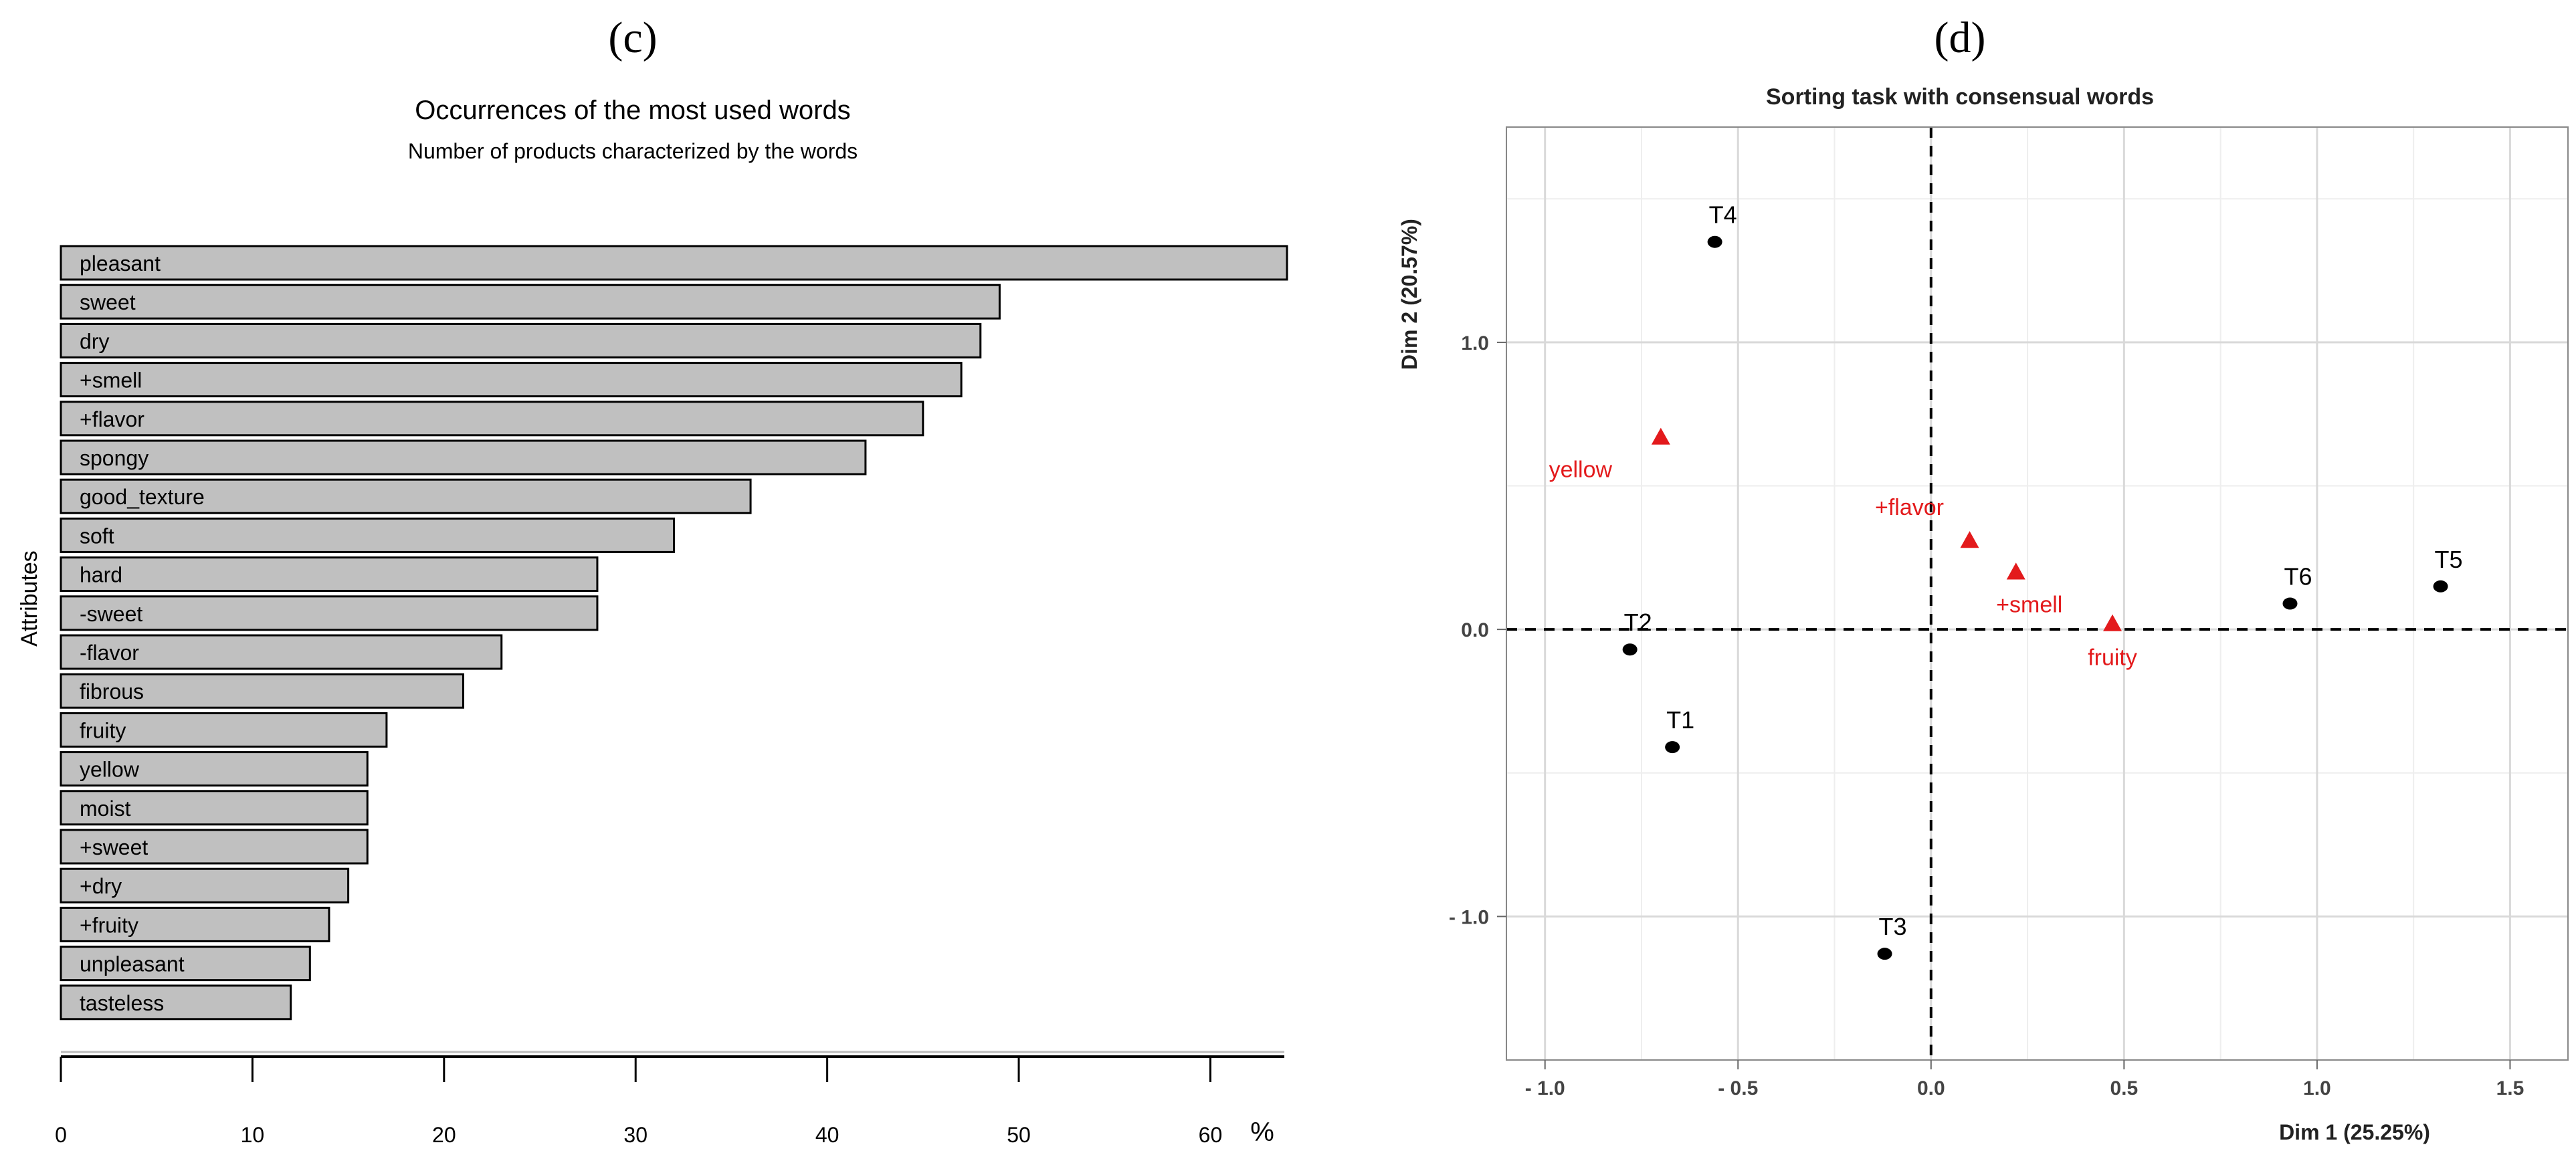 The width and height of the screenshot is (2576, 1167). What do you see at coordinates (1660, 436) in the screenshot?
I see `word-marker-yellow` at bounding box center [1660, 436].